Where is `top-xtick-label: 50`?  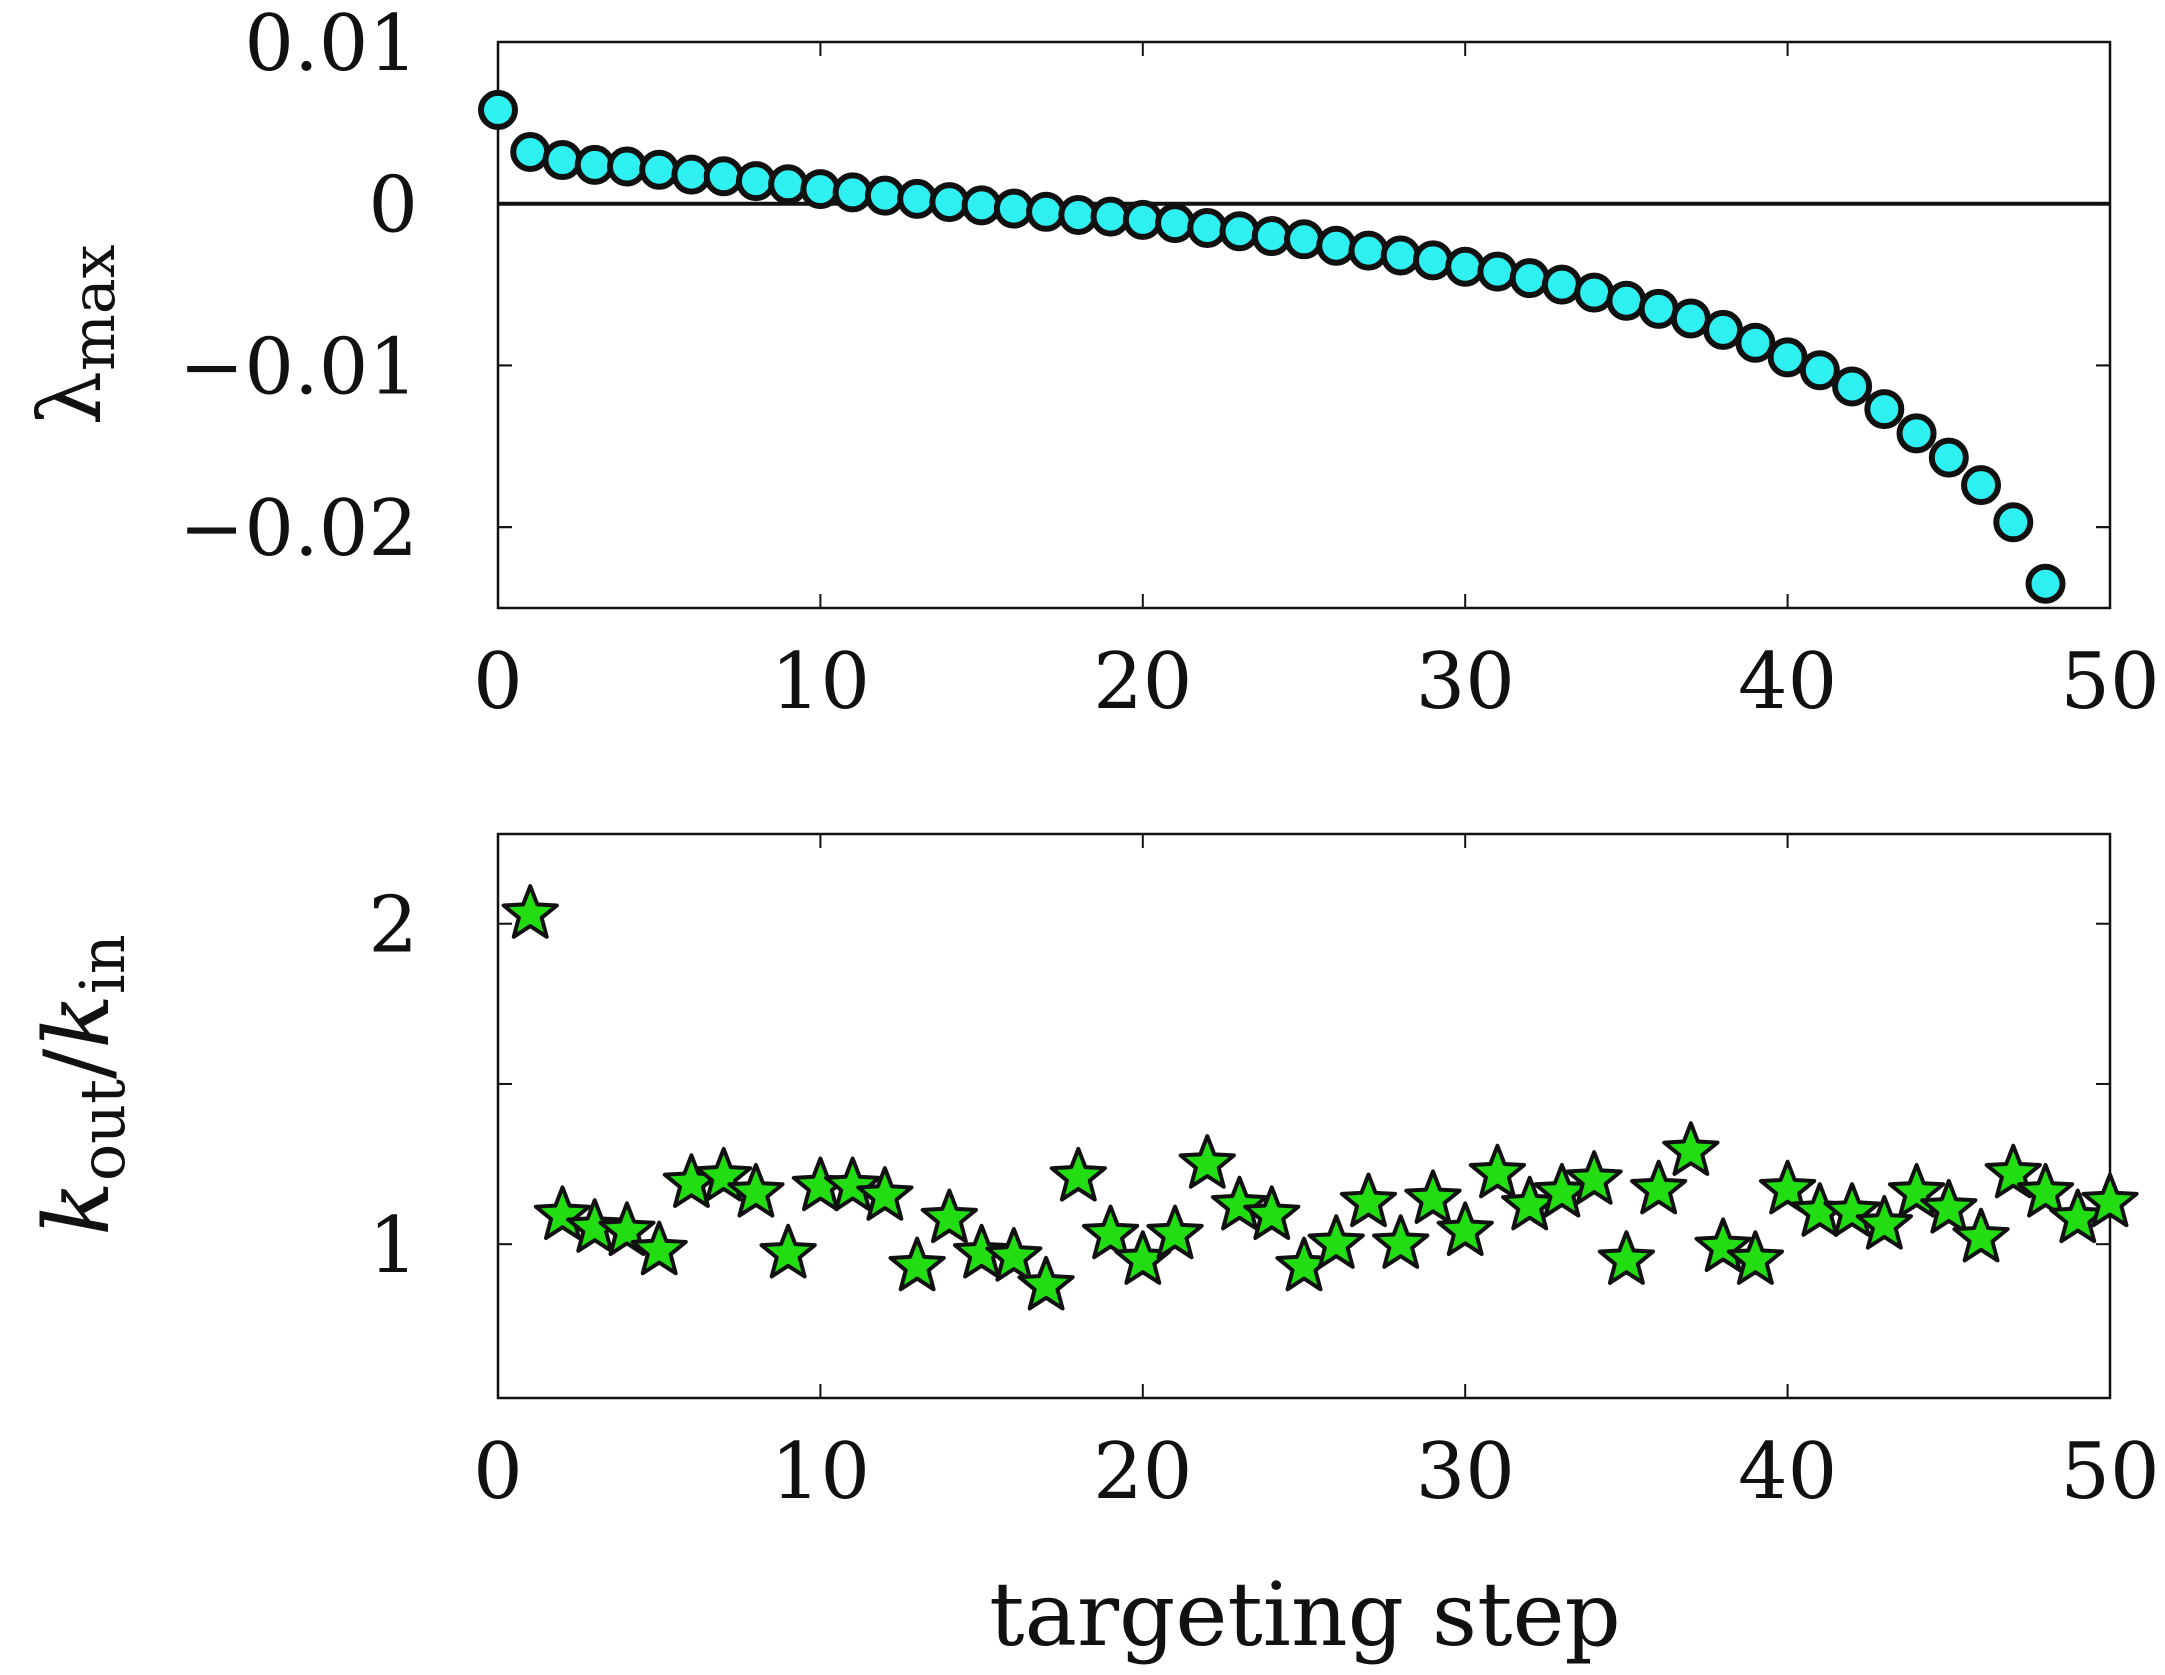 top-xtick-label: 50 is located at coordinates (2109, 682).